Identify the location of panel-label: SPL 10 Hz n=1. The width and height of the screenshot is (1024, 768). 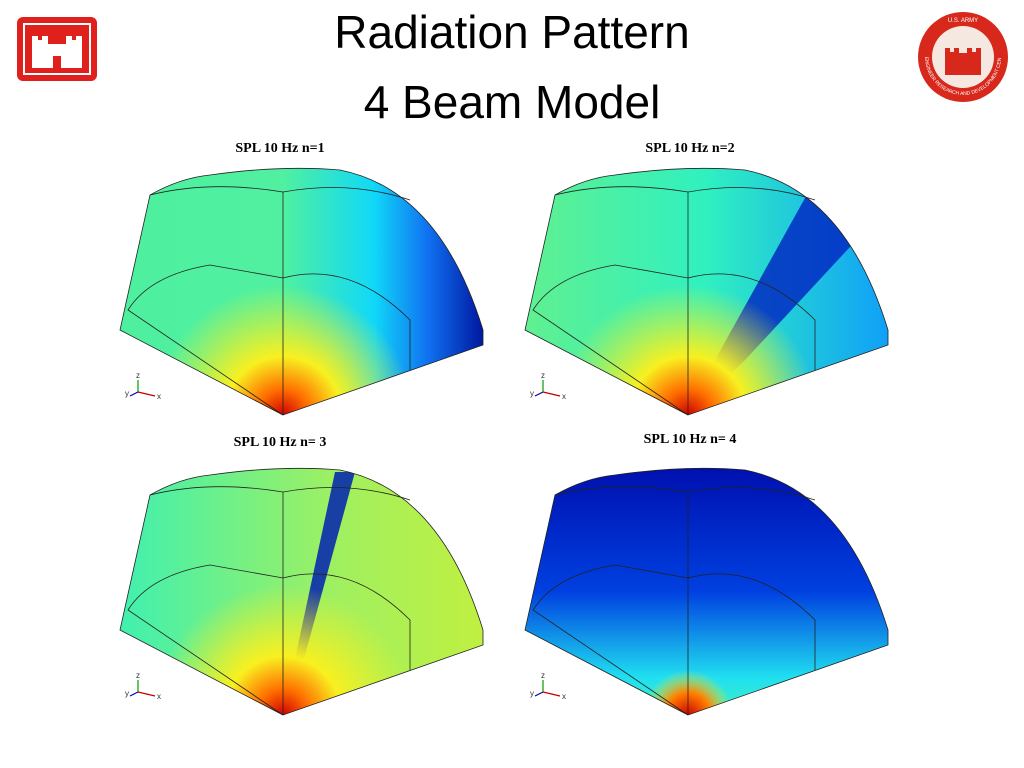
(279, 148).